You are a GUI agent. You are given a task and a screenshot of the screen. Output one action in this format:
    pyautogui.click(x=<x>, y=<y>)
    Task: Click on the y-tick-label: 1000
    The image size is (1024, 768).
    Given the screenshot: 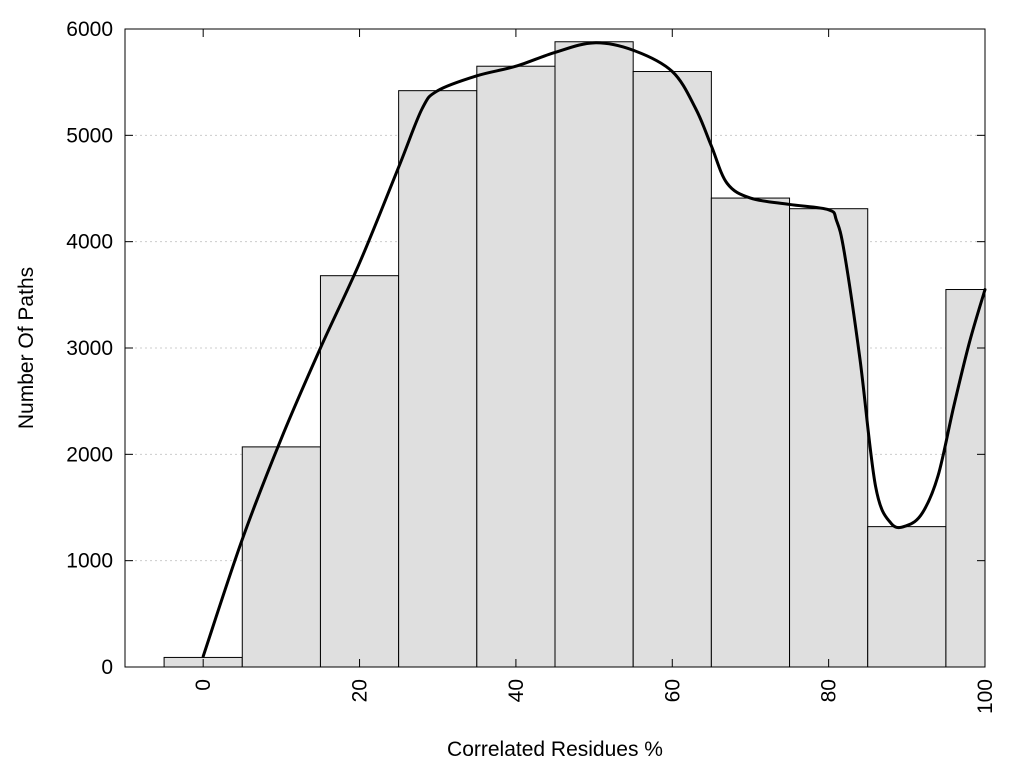 What is the action you would take?
    pyautogui.click(x=89, y=561)
    